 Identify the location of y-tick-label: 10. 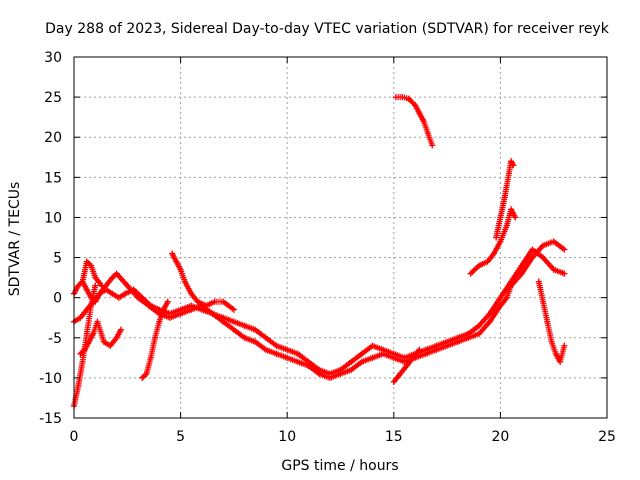
(53, 218).